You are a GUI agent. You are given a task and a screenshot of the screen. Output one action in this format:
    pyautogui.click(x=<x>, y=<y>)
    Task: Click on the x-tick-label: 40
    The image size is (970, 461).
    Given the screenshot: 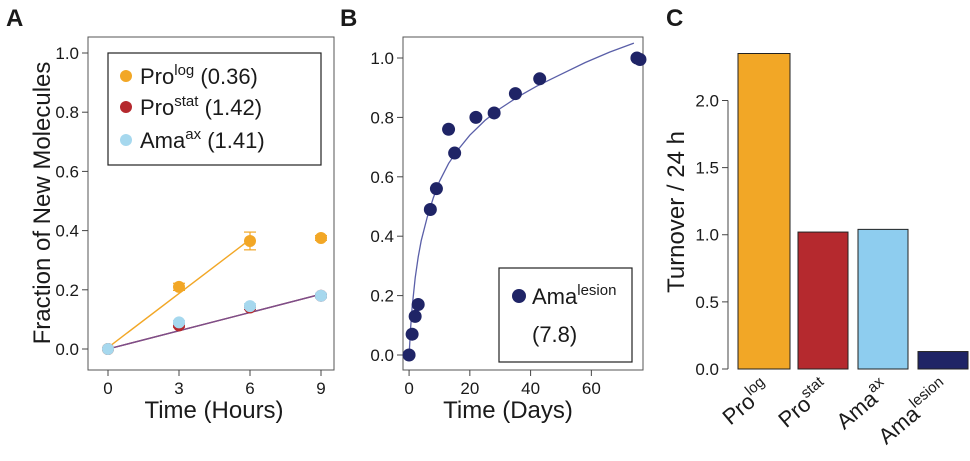 What is the action you would take?
    pyautogui.click(x=530, y=388)
    